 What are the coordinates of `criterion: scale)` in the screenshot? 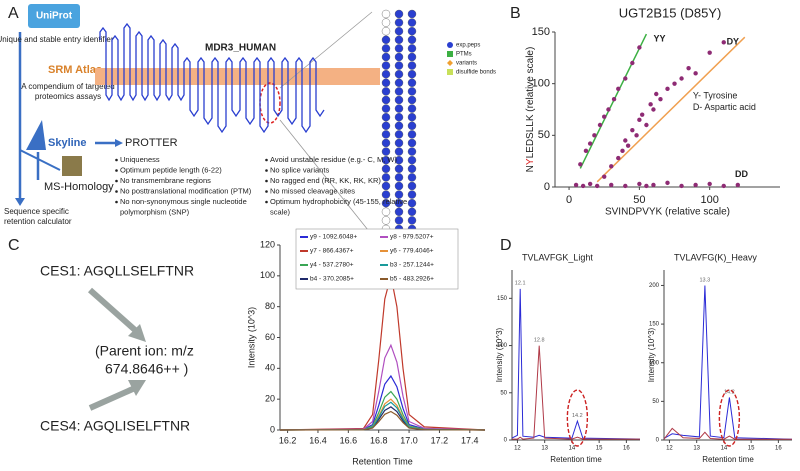 It's located at (280, 211).